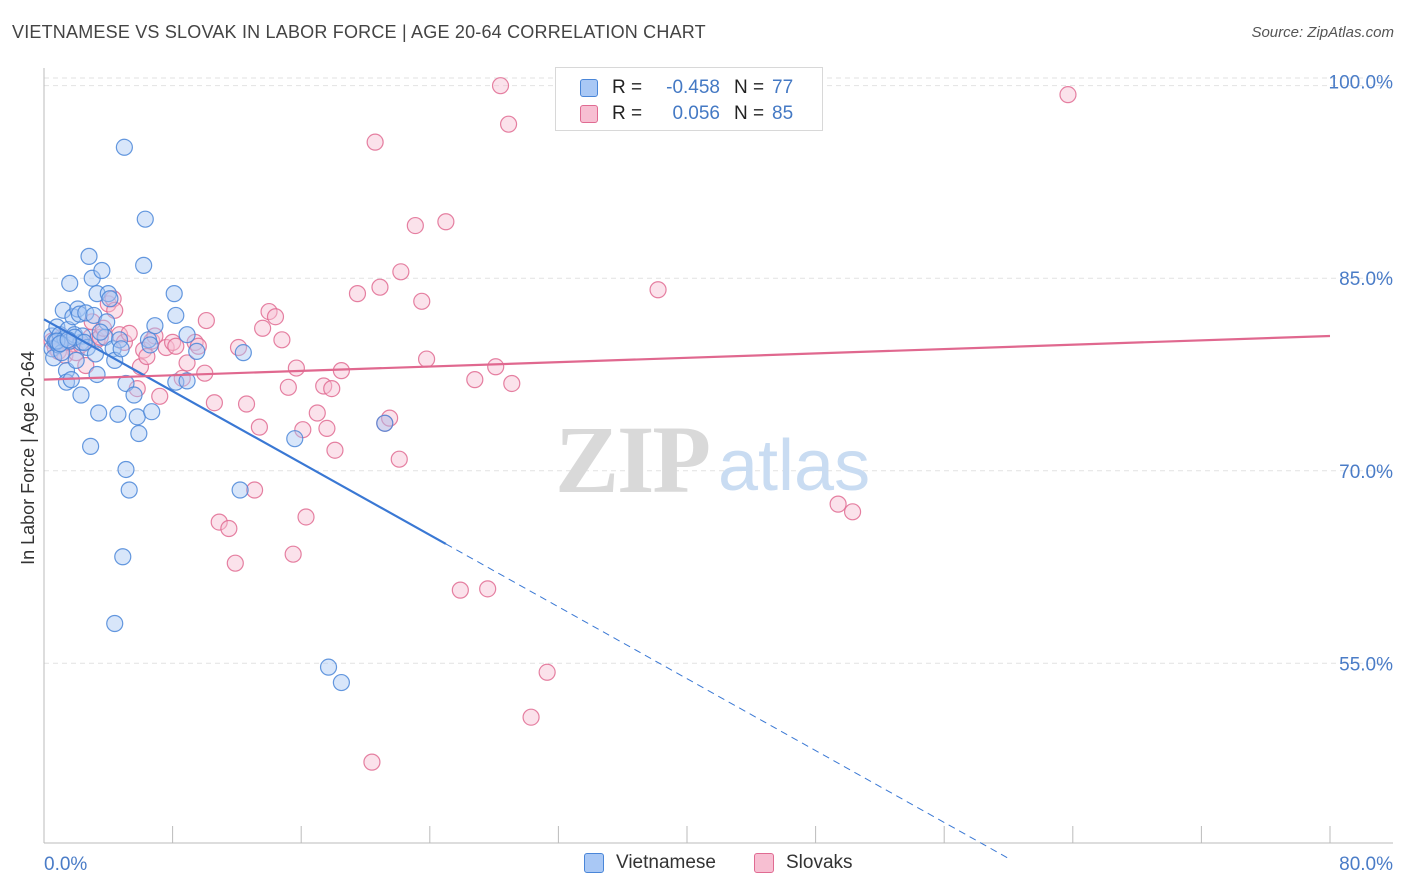  Describe the element at coordinates (589, 88) in the screenshot. I see `legend-swatch-vietnamese` at that location.